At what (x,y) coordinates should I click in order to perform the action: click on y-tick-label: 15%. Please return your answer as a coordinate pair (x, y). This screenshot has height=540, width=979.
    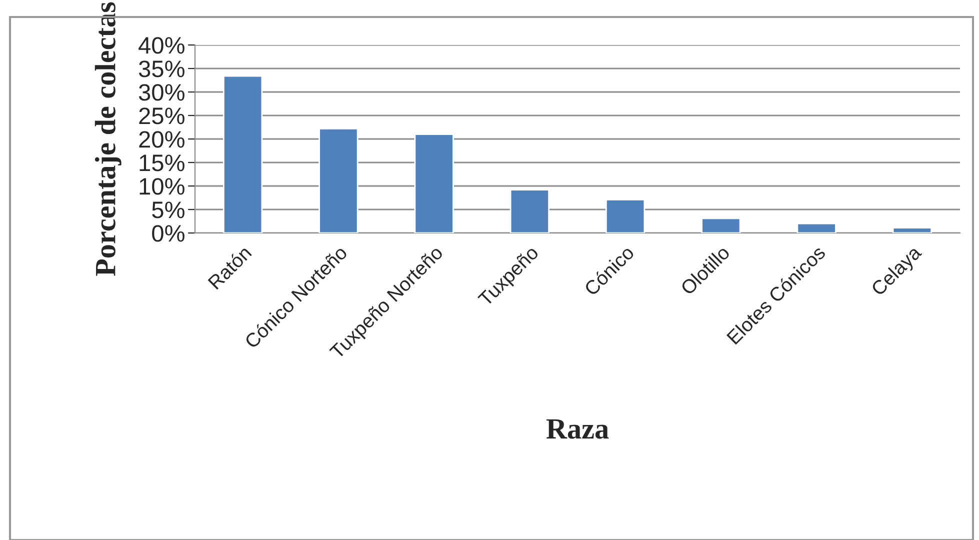
    Looking at the image, I should click on (162, 163).